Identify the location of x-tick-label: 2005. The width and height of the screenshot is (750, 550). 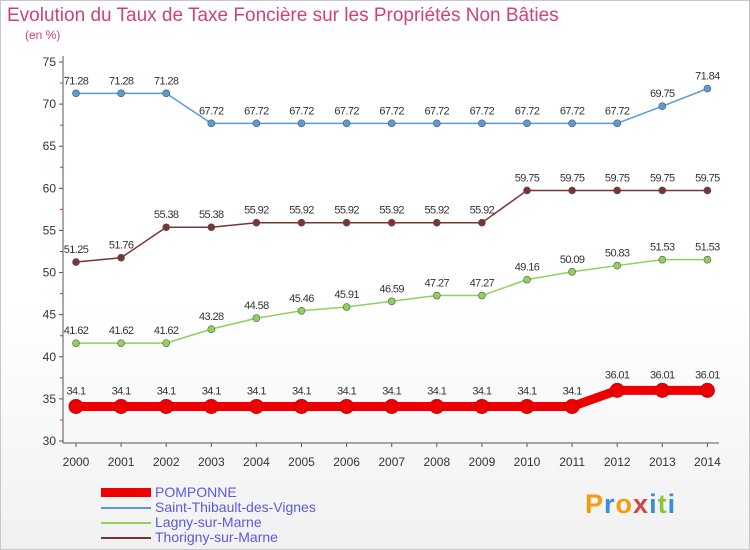
(301, 462).